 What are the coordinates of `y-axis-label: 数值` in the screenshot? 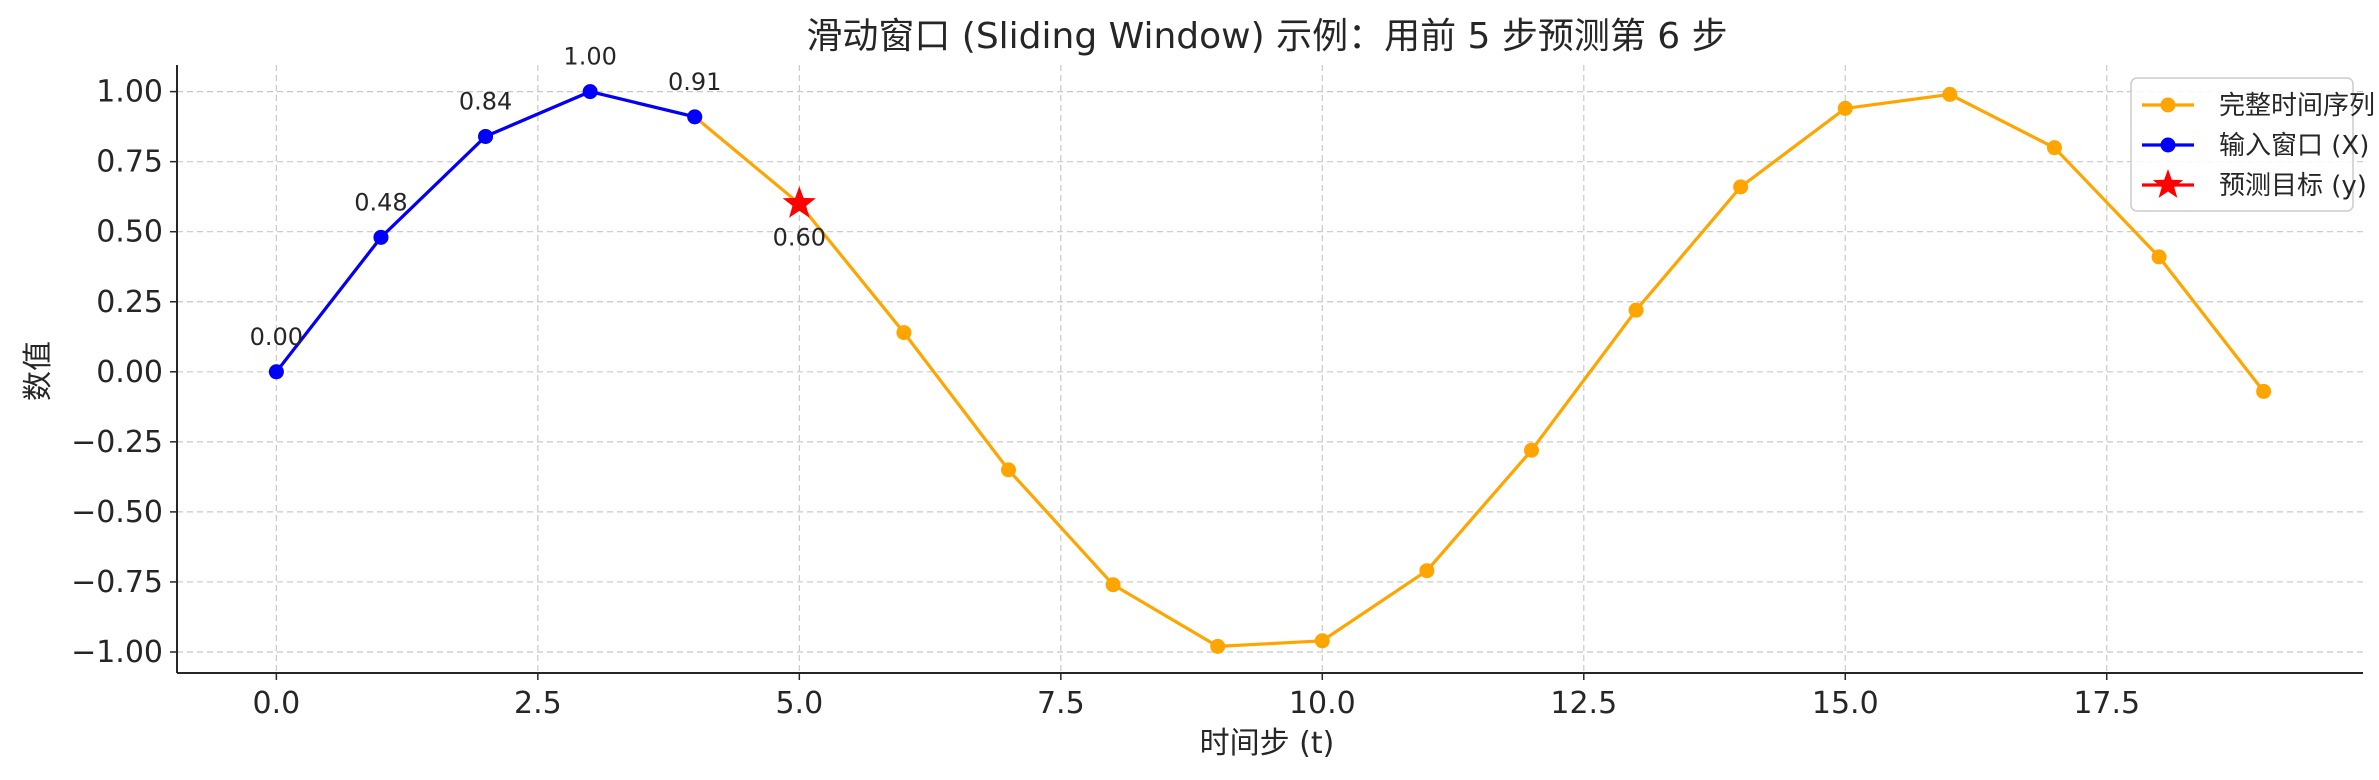 It's located at (38, 371).